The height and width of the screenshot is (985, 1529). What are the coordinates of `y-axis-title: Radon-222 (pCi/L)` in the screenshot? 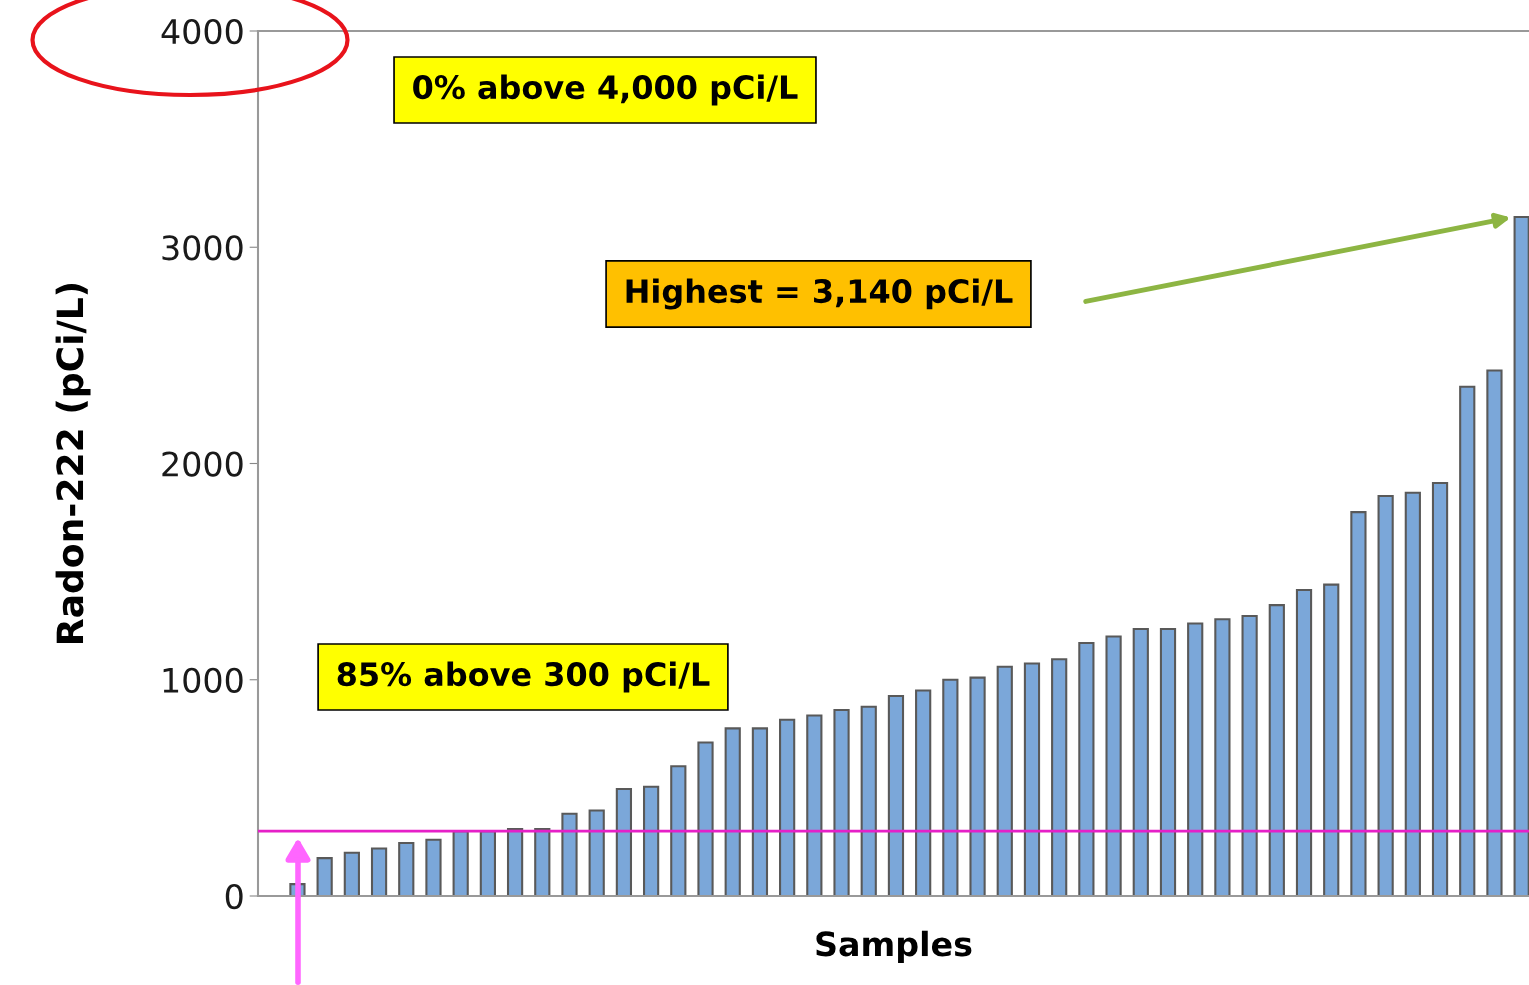 It's located at (73, 463).